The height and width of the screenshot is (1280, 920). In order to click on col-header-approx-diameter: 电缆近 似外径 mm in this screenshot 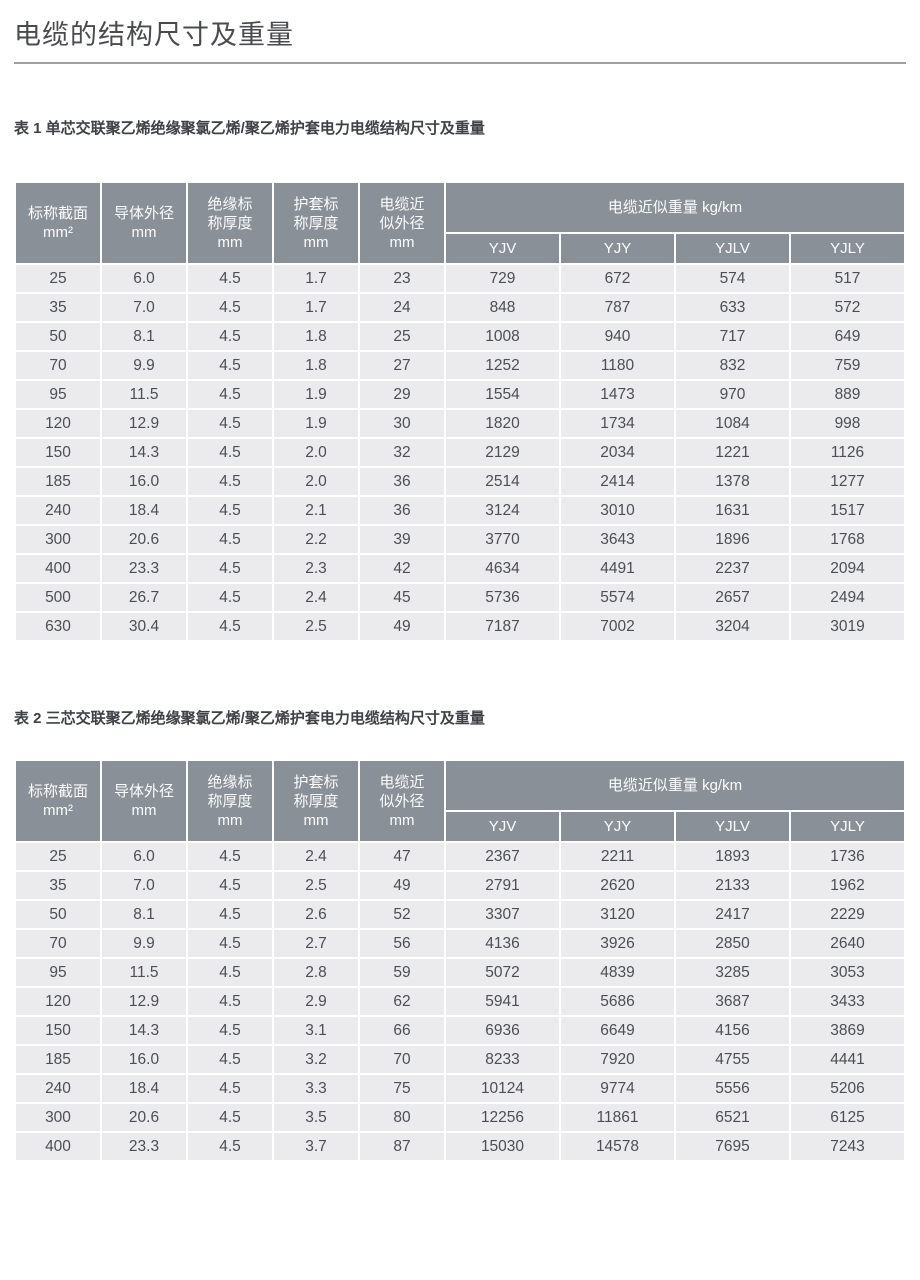, I will do `click(402, 223)`.